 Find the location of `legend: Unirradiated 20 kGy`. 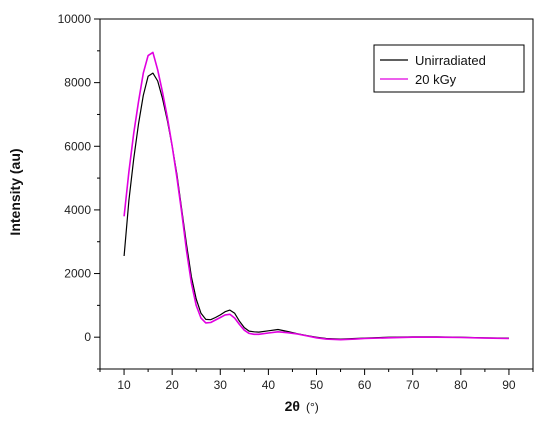

legend: Unirradiated 20 kGy is located at coordinates (449, 68).